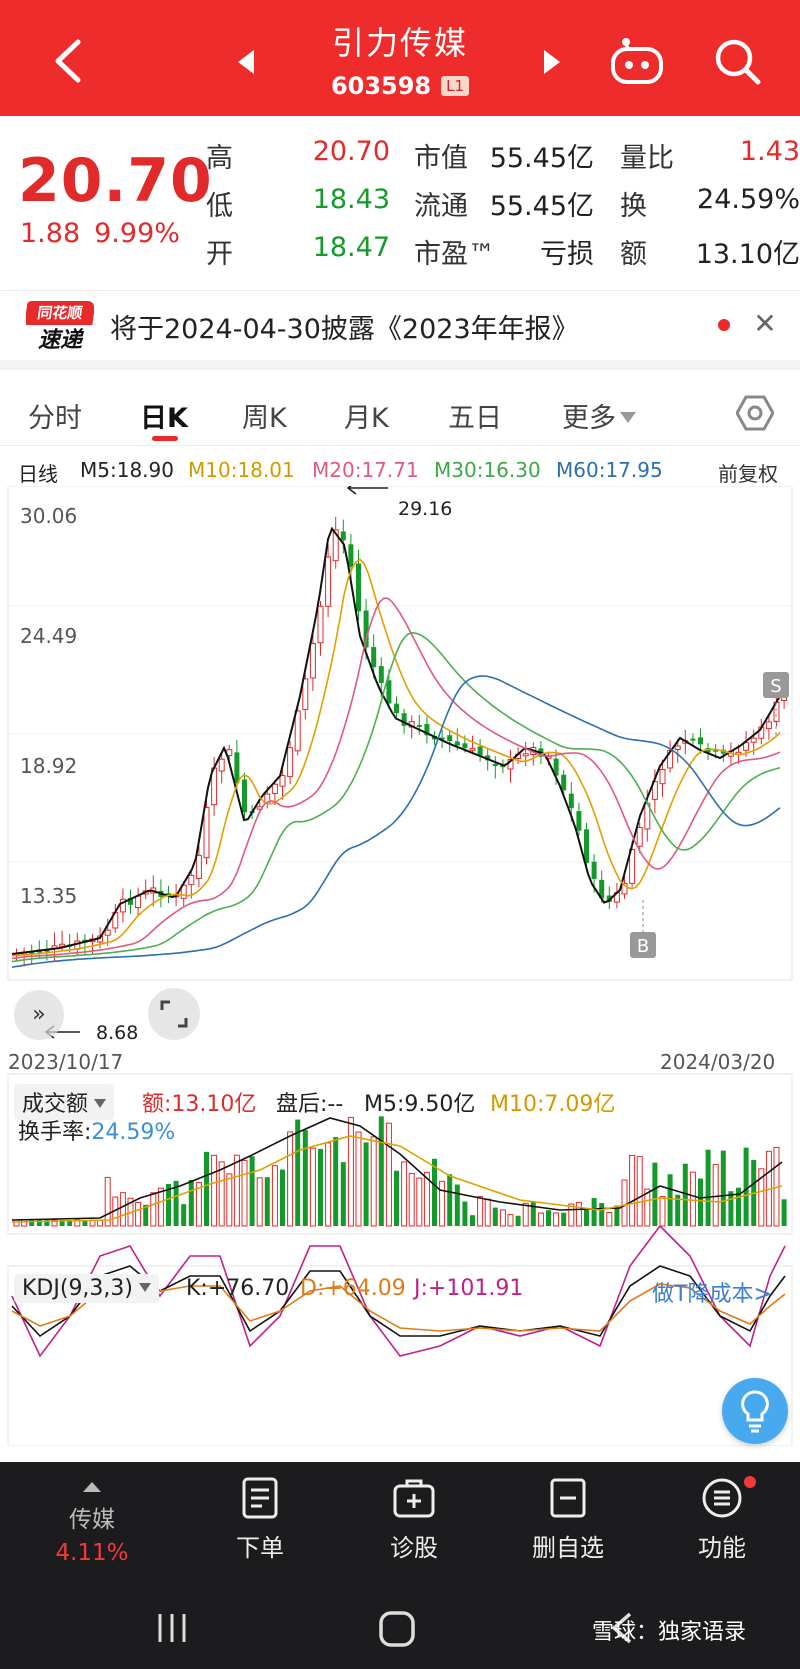 This screenshot has width=800, height=1669. Describe the element at coordinates (748, 199) in the screenshot. I see `turnover-value: 24.59%` at that location.